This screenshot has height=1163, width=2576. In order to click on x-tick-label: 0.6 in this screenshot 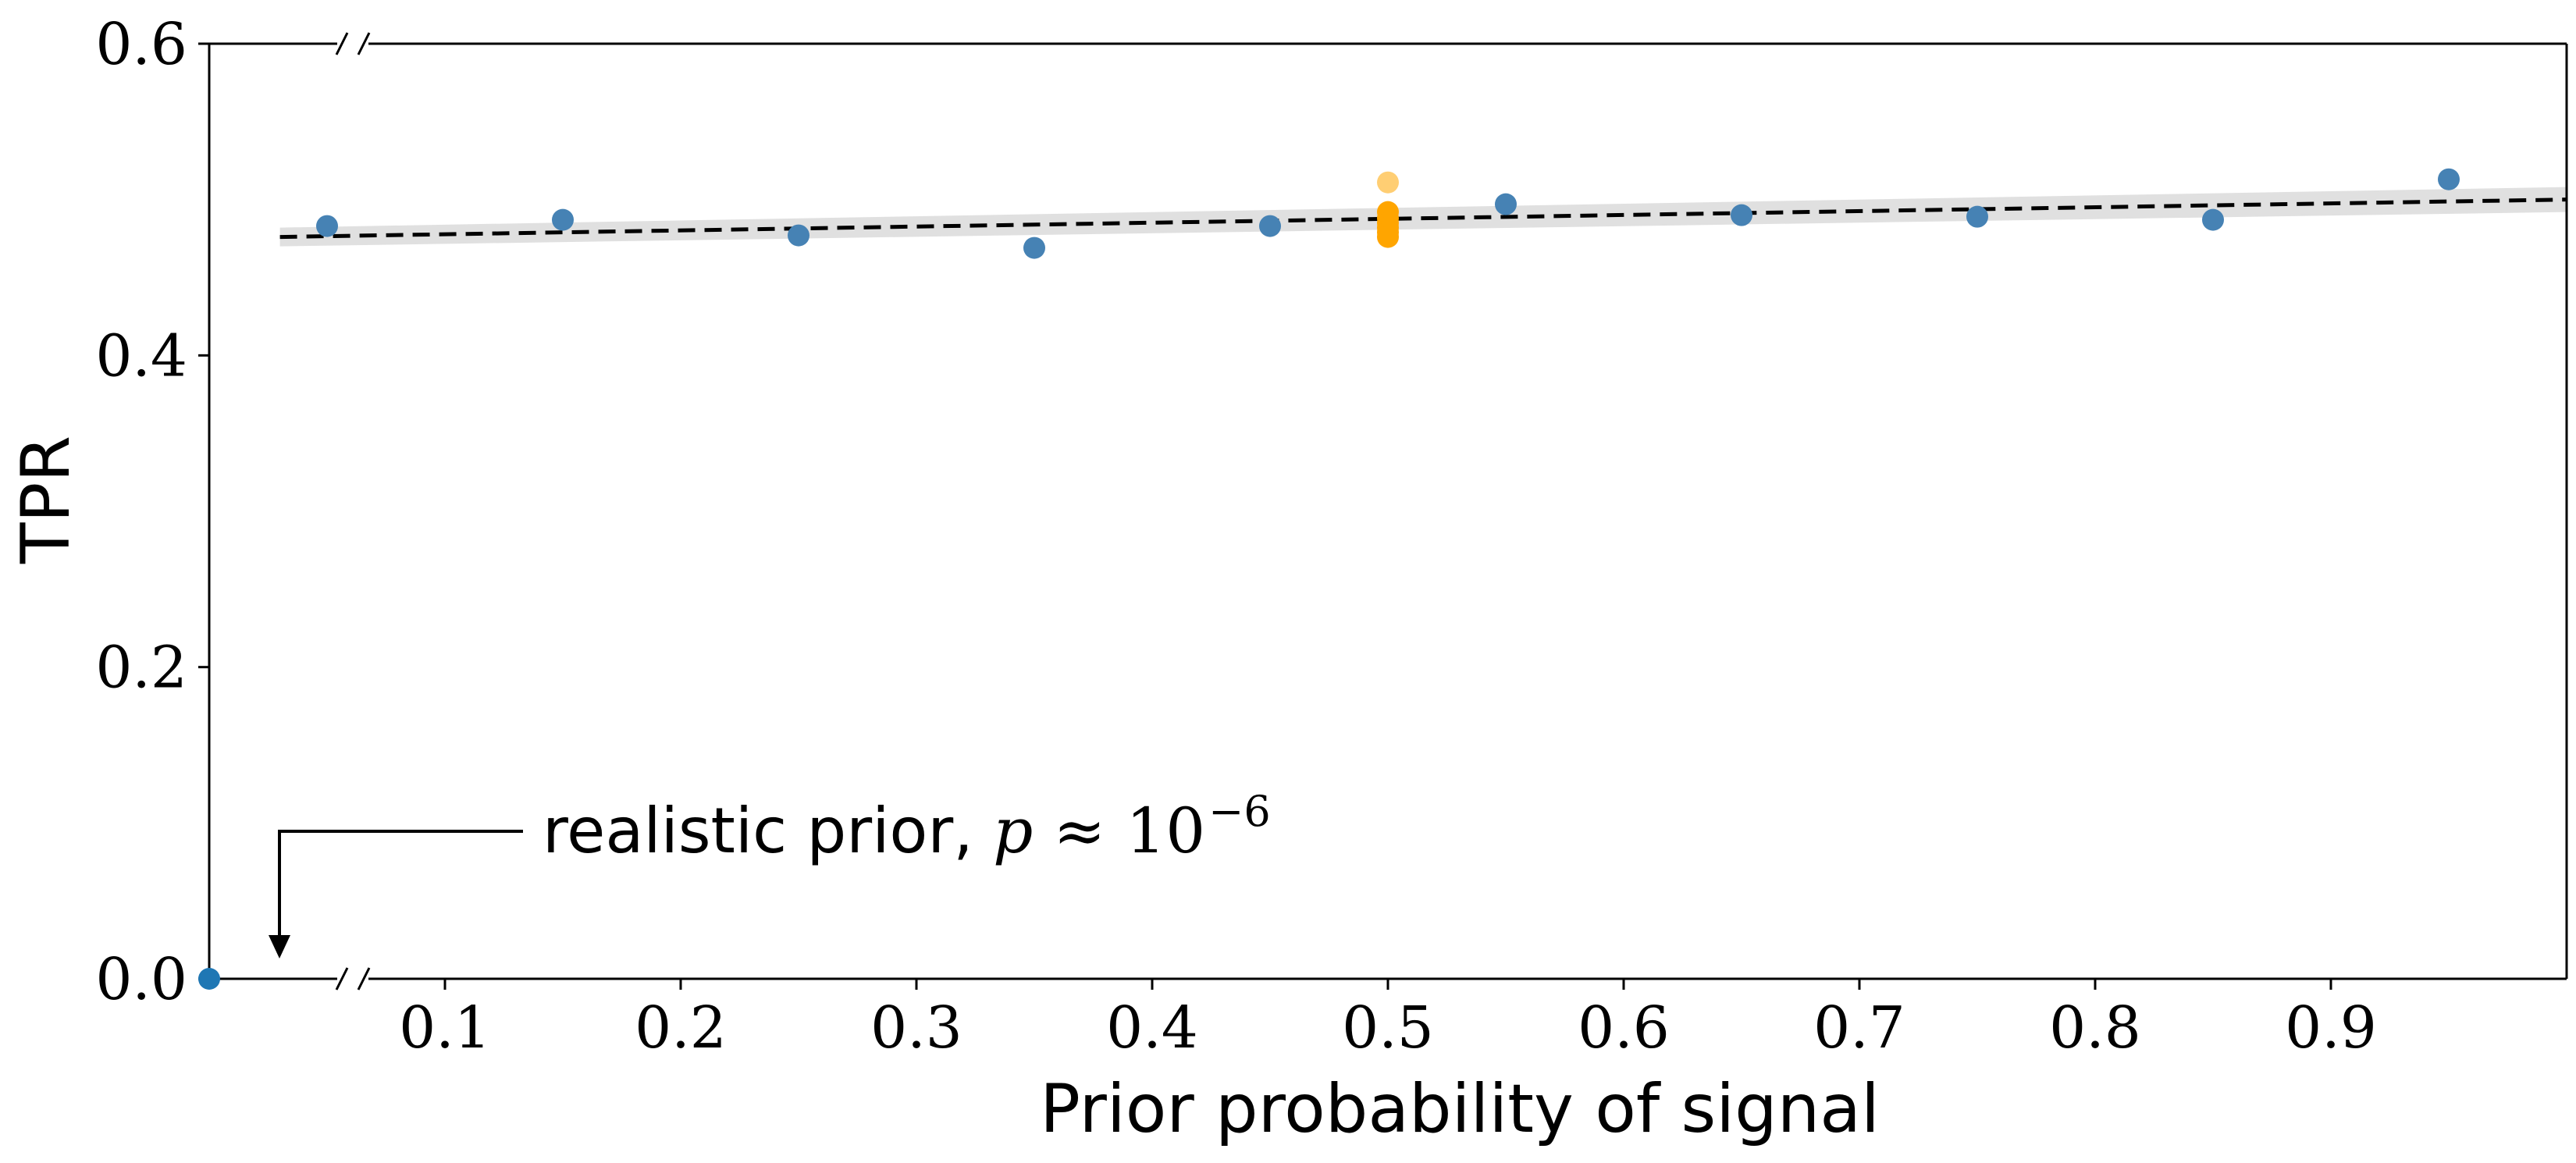, I will do `click(1624, 1028)`.